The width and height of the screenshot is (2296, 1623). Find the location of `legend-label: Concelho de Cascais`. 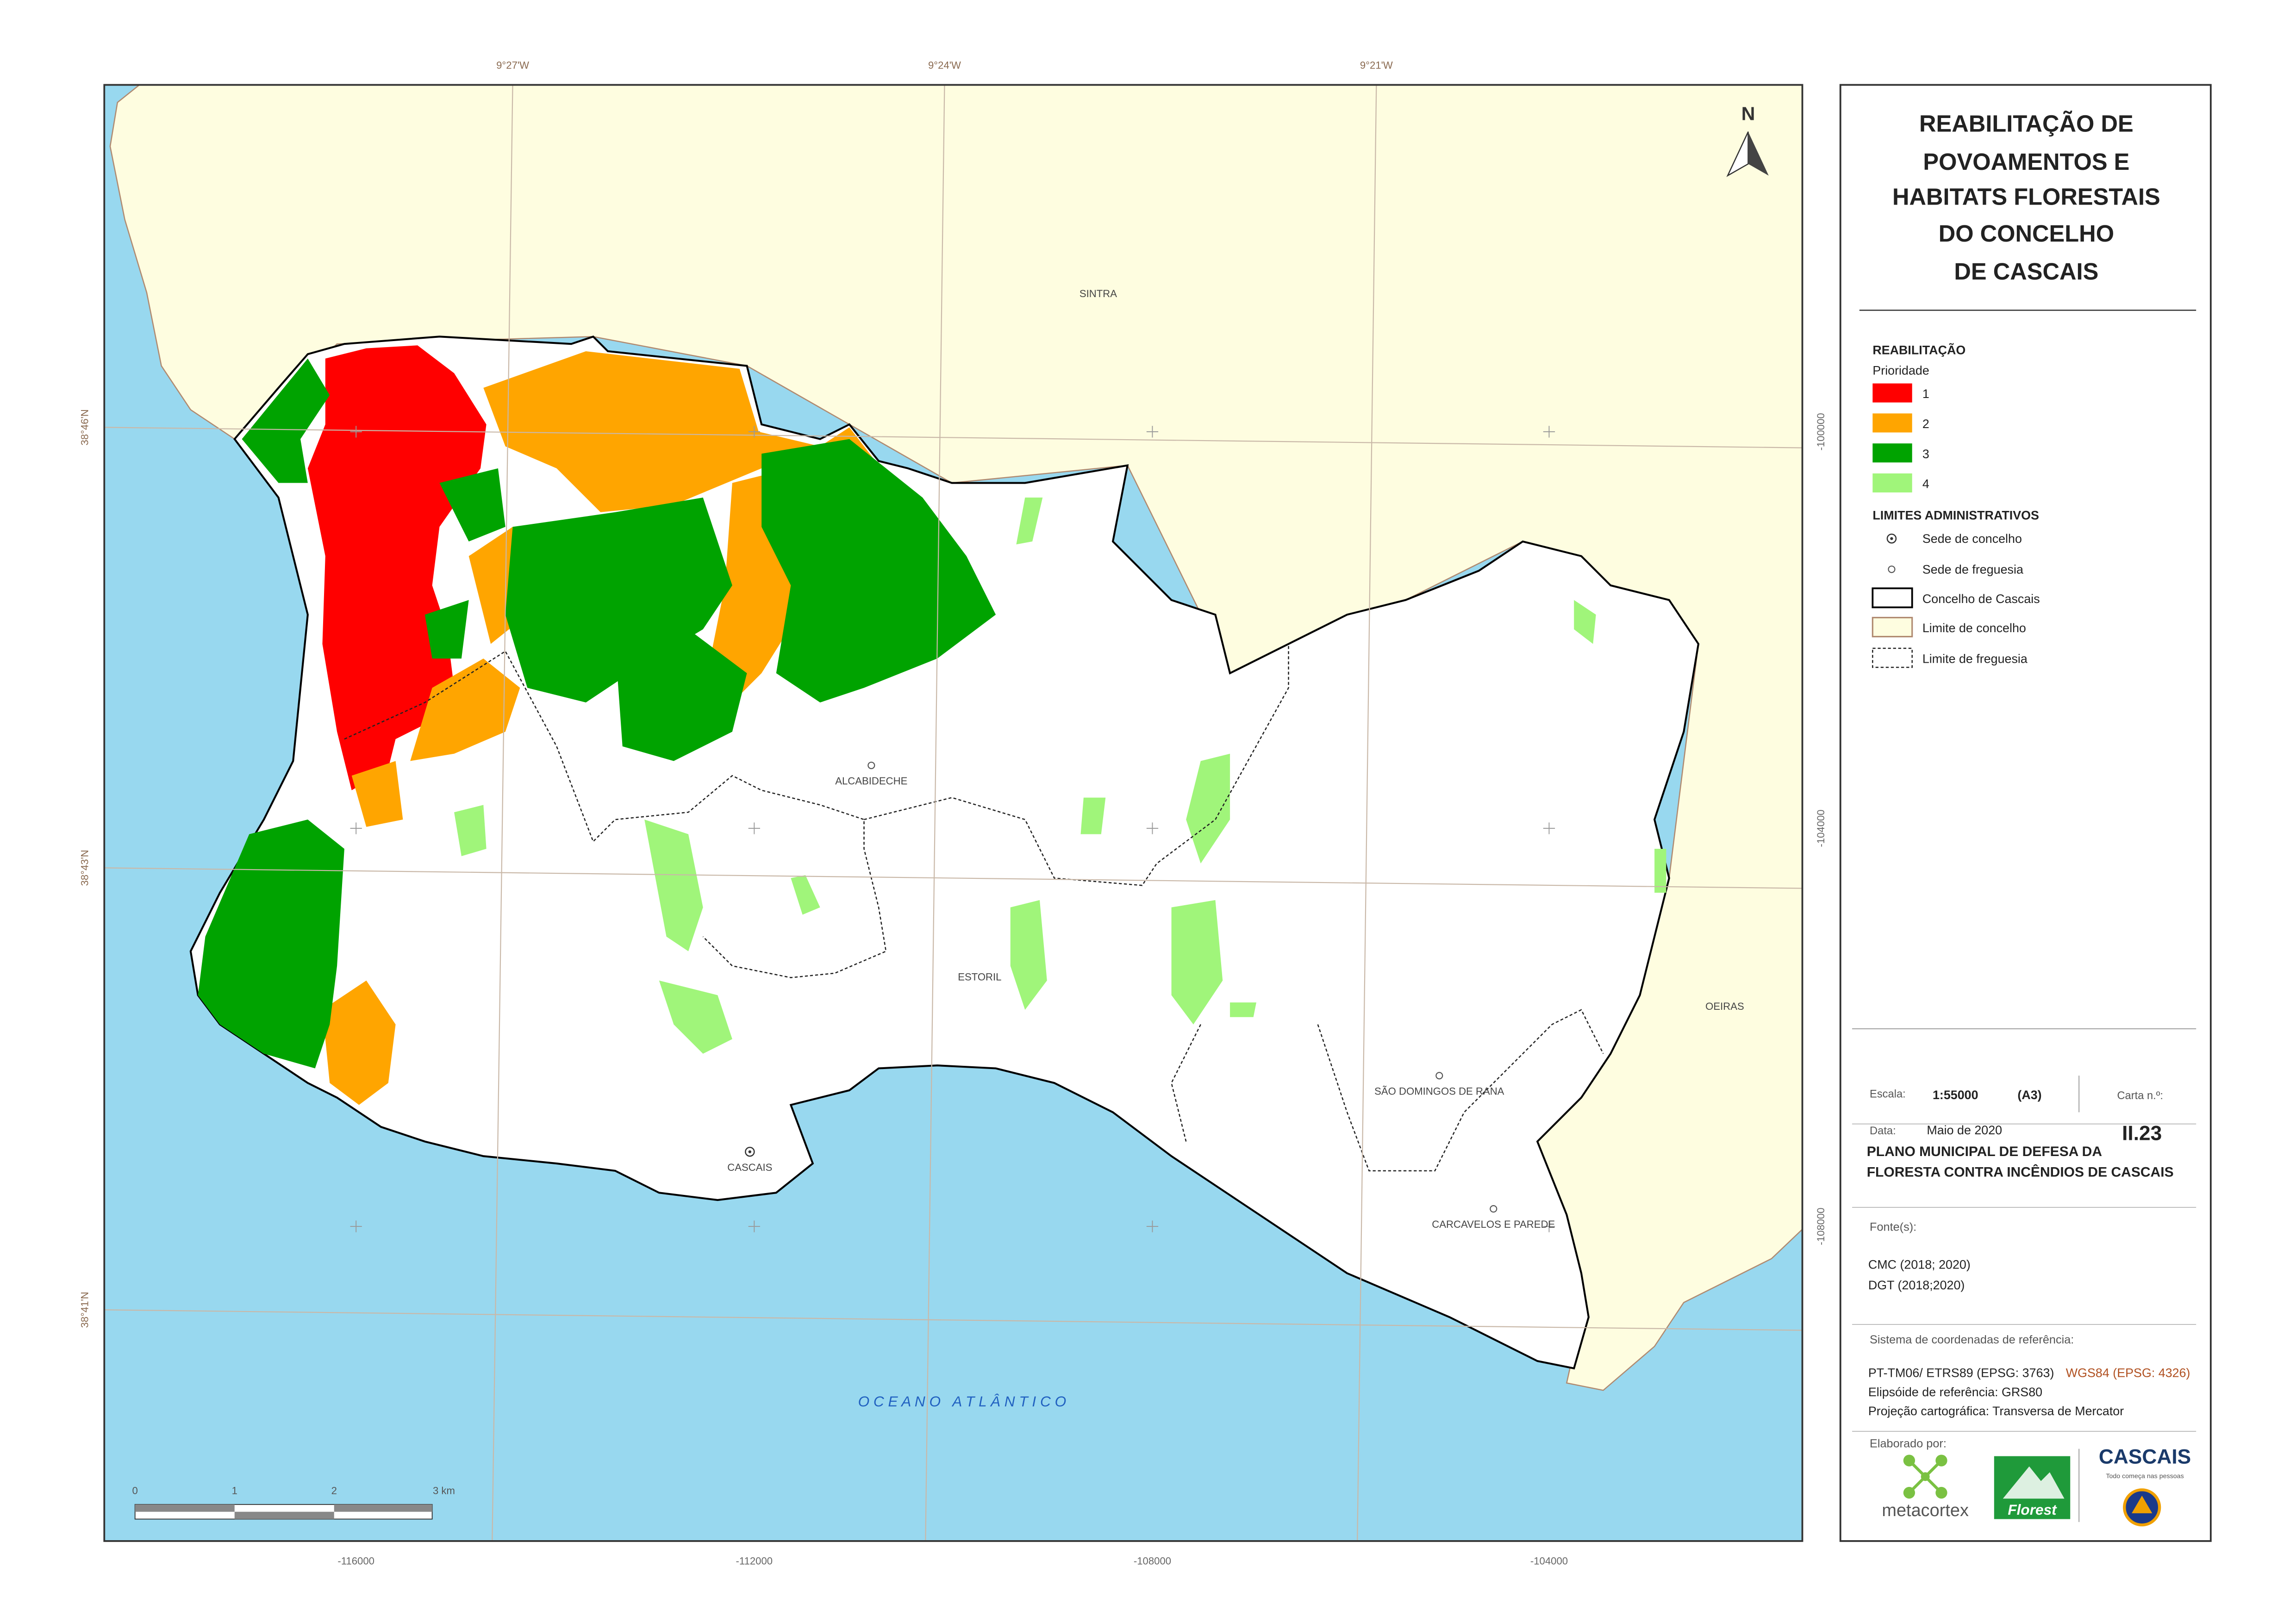

legend-label: Concelho de Cascais is located at coordinates (1981, 599).